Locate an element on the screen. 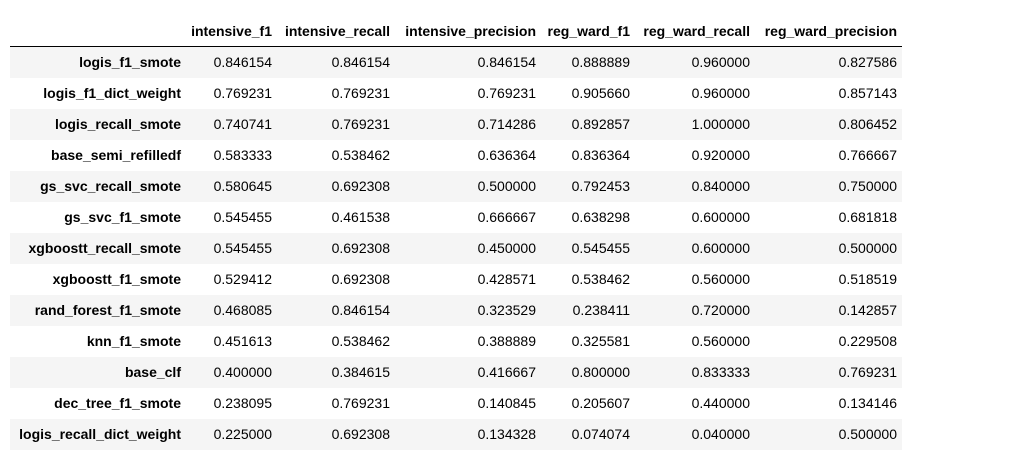 The image size is (1029, 461). table-cell: 0.450000 is located at coordinates (506, 248).